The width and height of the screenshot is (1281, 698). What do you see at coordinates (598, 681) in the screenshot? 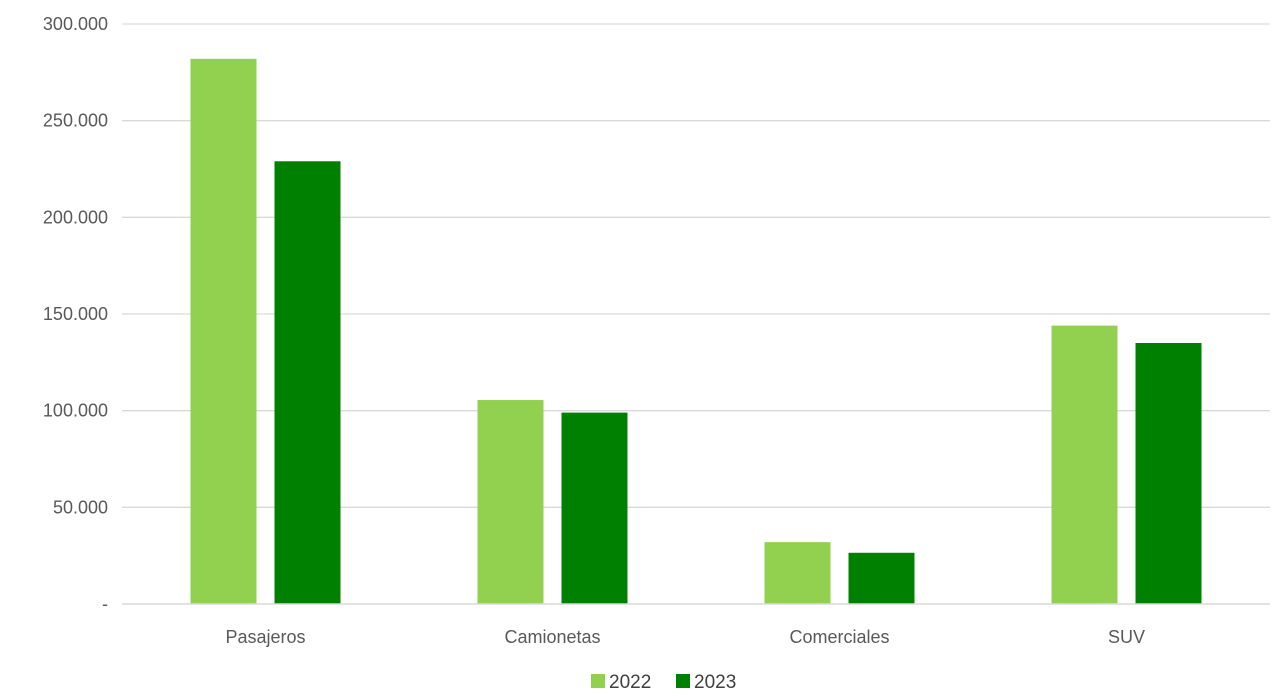
I see `legend-swatch-2022` at bounding box center [598, 681].